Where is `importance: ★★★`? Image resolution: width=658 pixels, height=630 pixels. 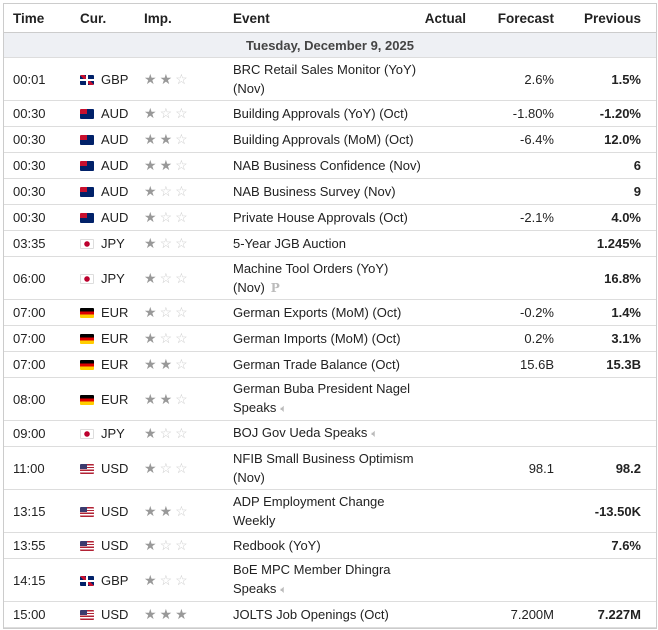 importance: ★★★ is located at coordinates (188, 614).